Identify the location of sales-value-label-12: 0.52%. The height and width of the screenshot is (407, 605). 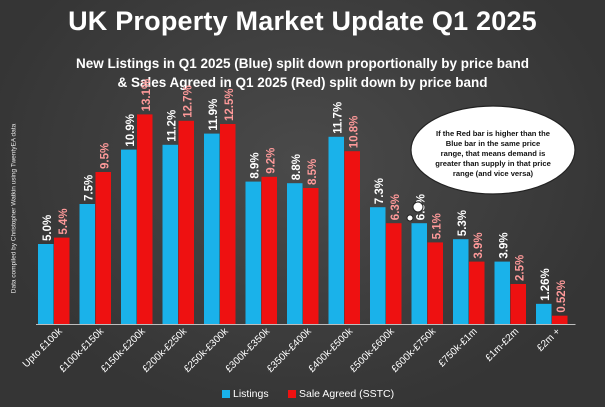
(562, 296).